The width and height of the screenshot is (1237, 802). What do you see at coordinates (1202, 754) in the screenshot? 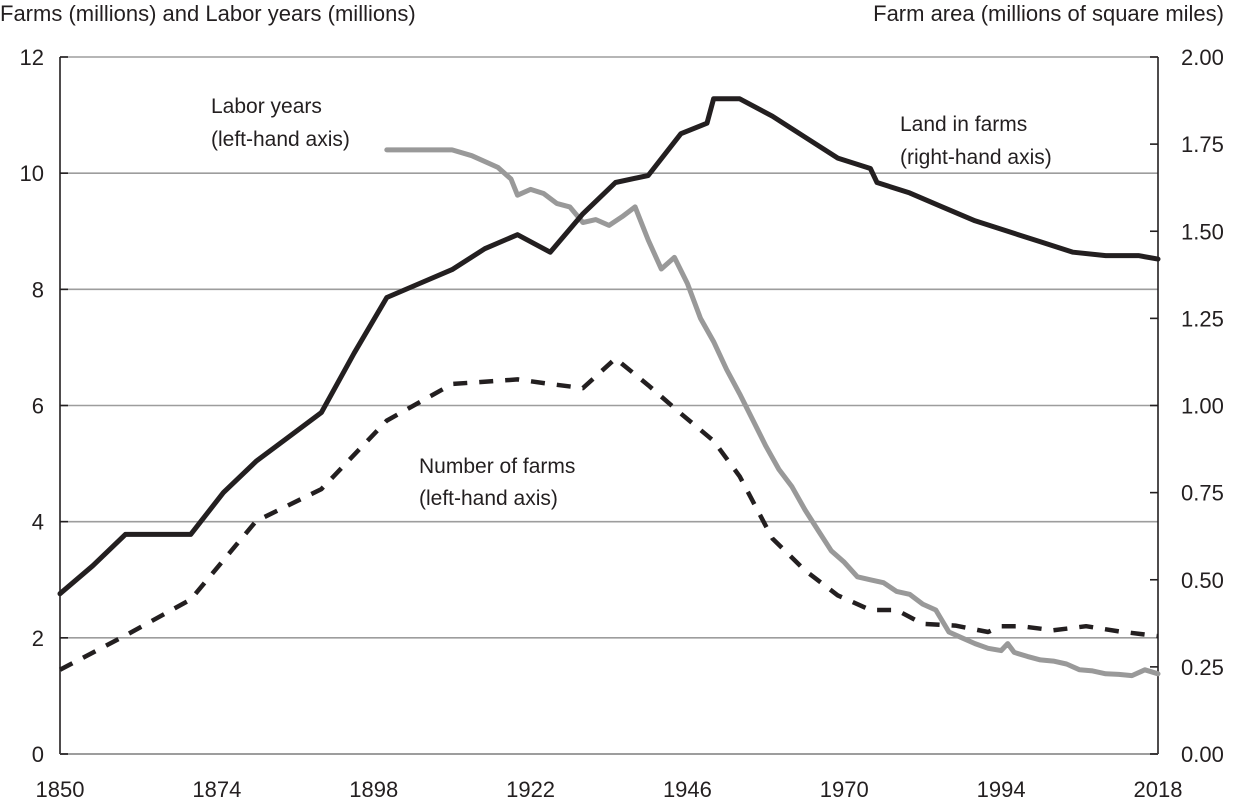
I see `right-tick-label: 0.00` at bounding box center [1202, 754].